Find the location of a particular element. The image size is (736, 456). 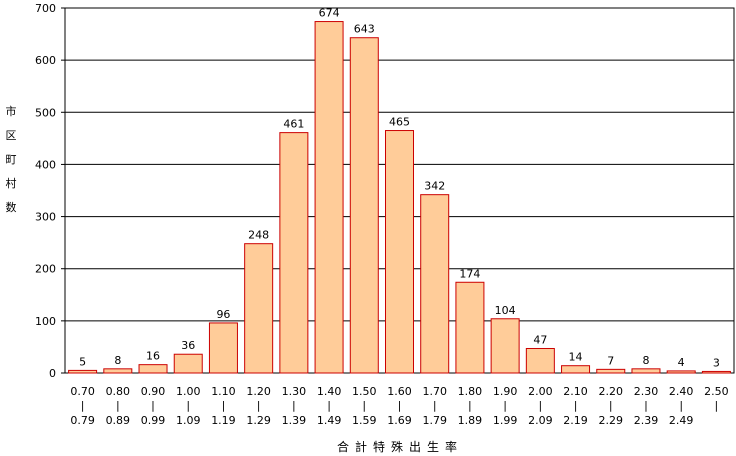

data-label: 96 is located at coordinates (223, 314).